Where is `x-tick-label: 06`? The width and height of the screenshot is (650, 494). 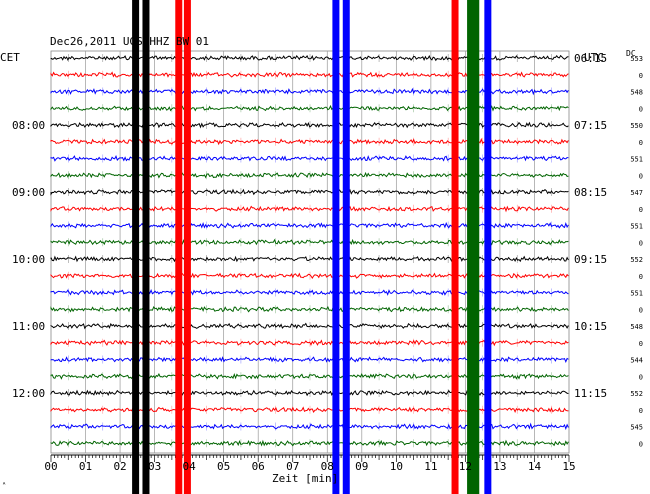 x-tick-label: 06 is located at coordinates (258, 466).